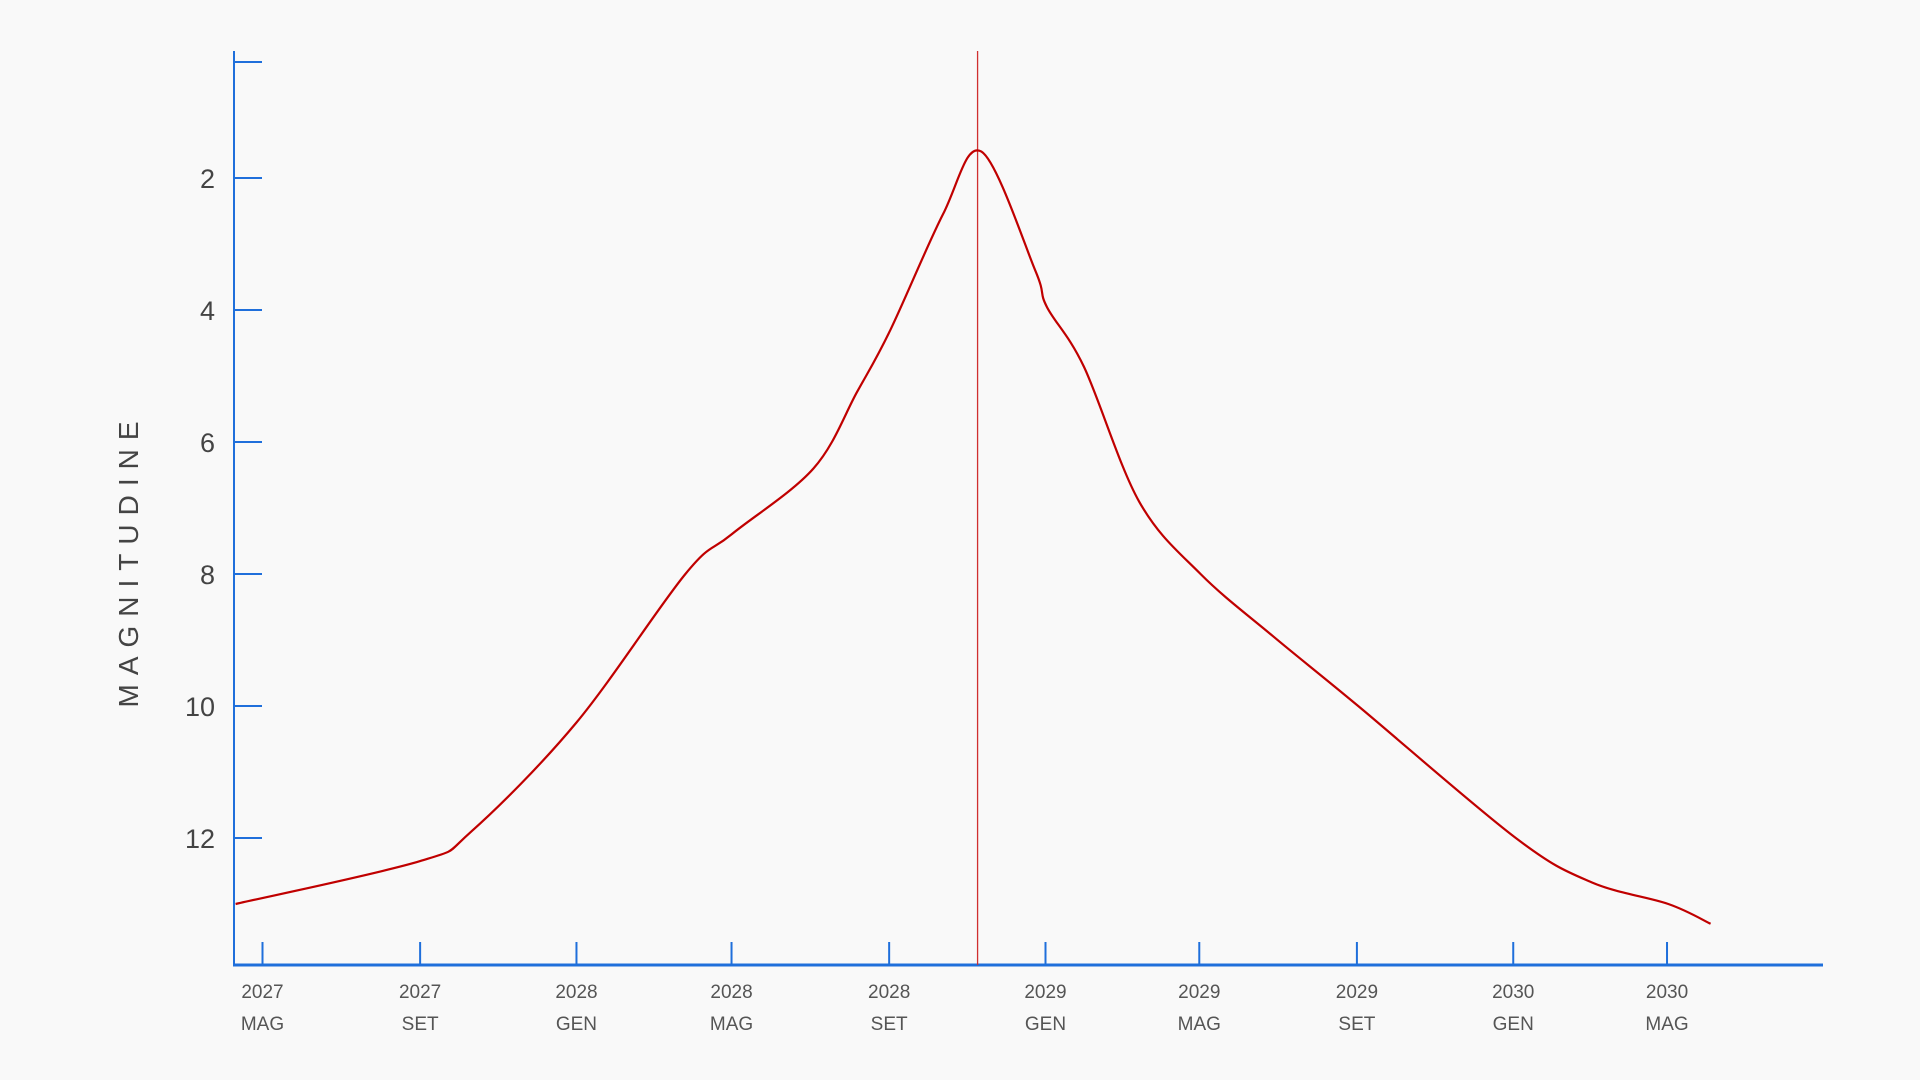 The image size is (1920, 1080). What do you see at coordinates (207, 311) in the screenshot?
I see `y-tick-label: 4` at bounding box center [207, 311].